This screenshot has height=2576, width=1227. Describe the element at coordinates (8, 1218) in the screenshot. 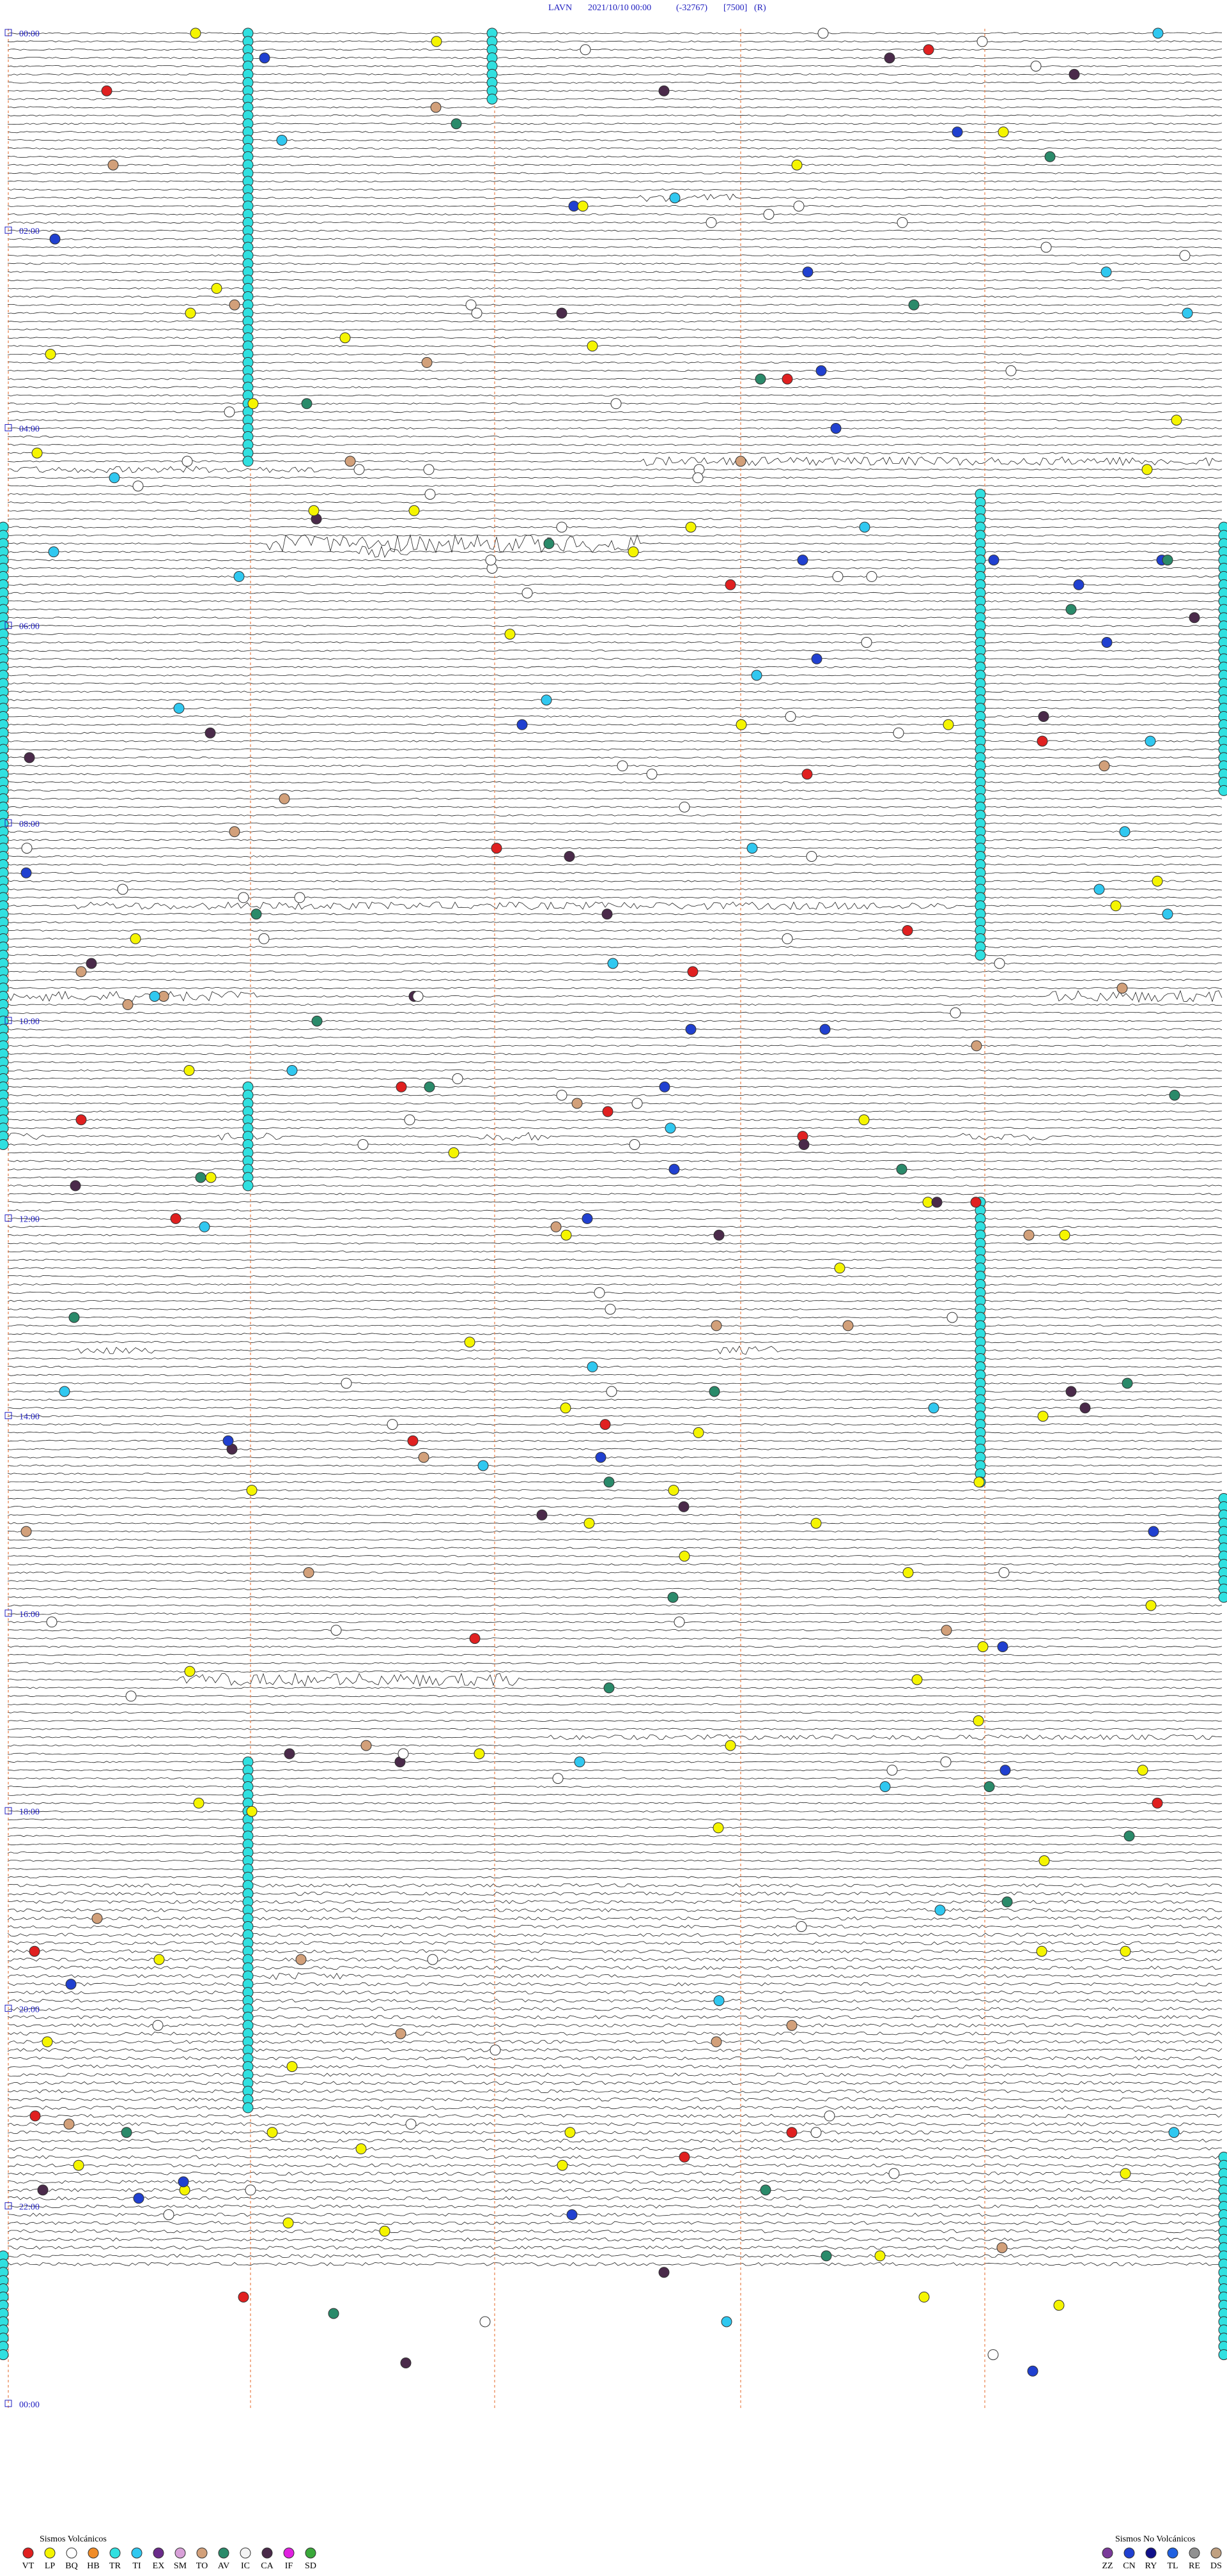

I see `label-box` at that location.